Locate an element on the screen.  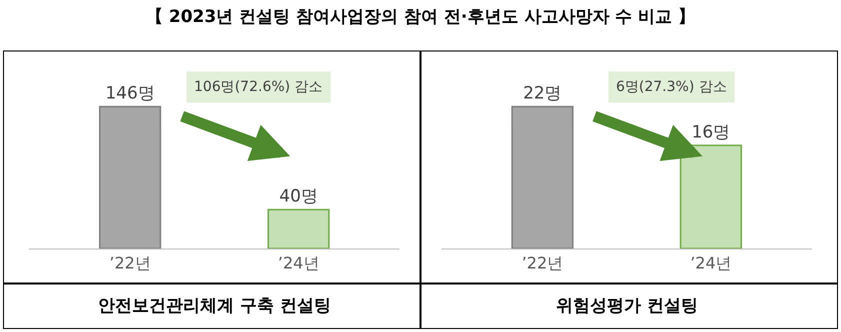
data-label: 22명 is located at coordinates (542, 94).